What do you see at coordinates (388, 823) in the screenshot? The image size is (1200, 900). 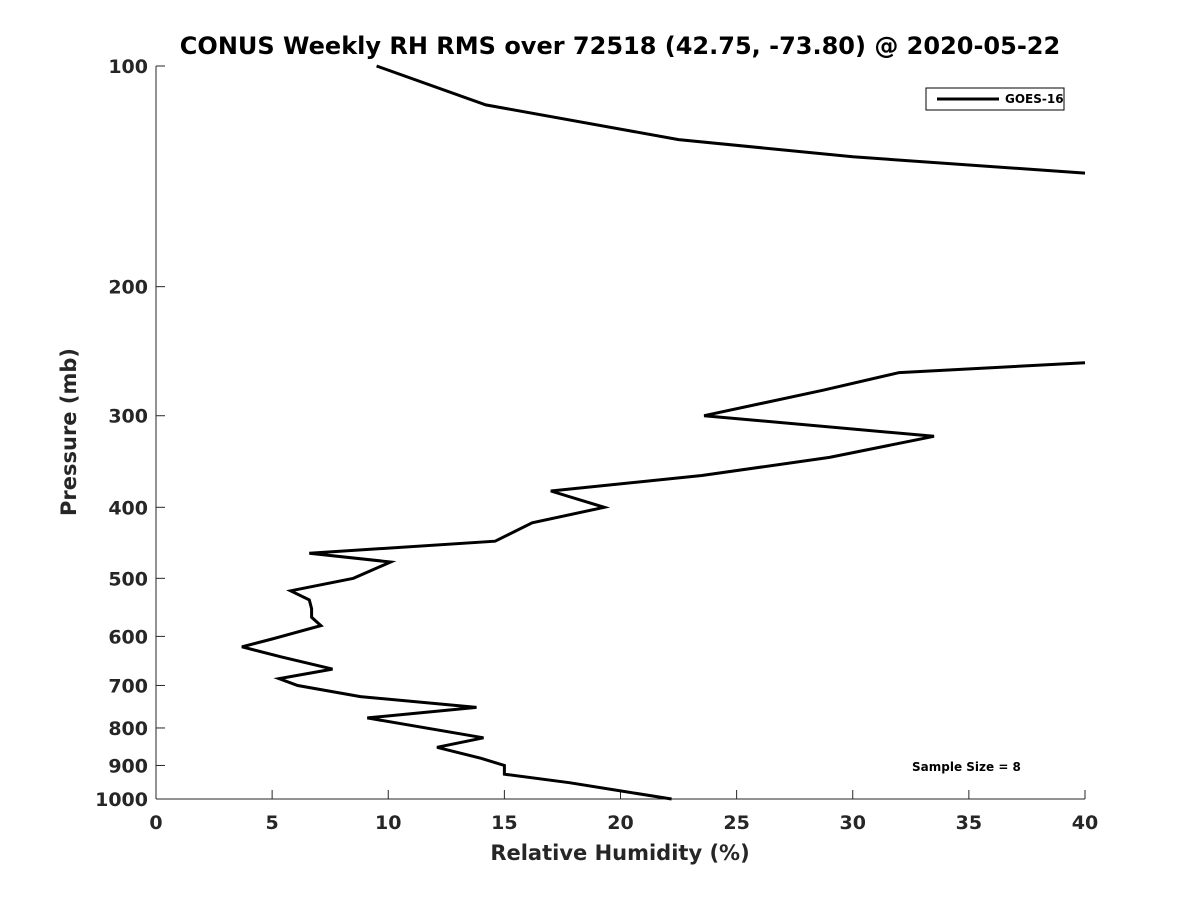 I see `x-tick-label: 10` at bounding box center [388, 823].